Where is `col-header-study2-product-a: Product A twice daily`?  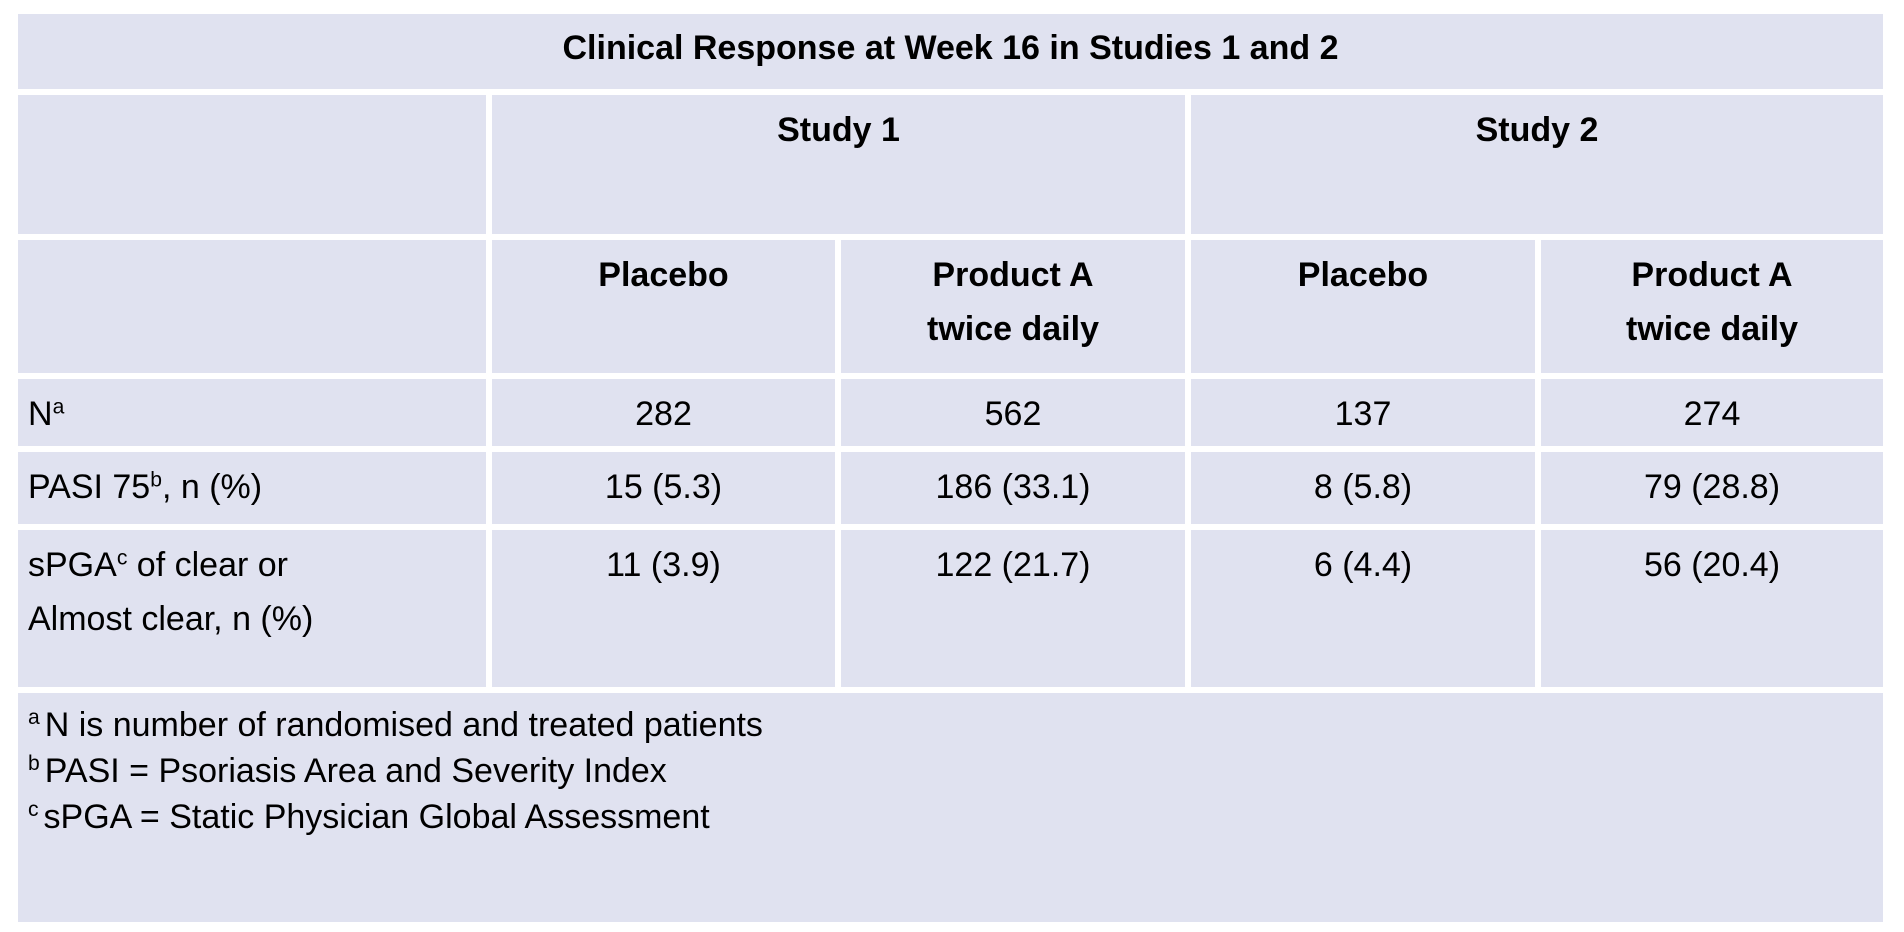
col-header-study2-product-a: Product A twice daily is located at coordinates (1712, 306).